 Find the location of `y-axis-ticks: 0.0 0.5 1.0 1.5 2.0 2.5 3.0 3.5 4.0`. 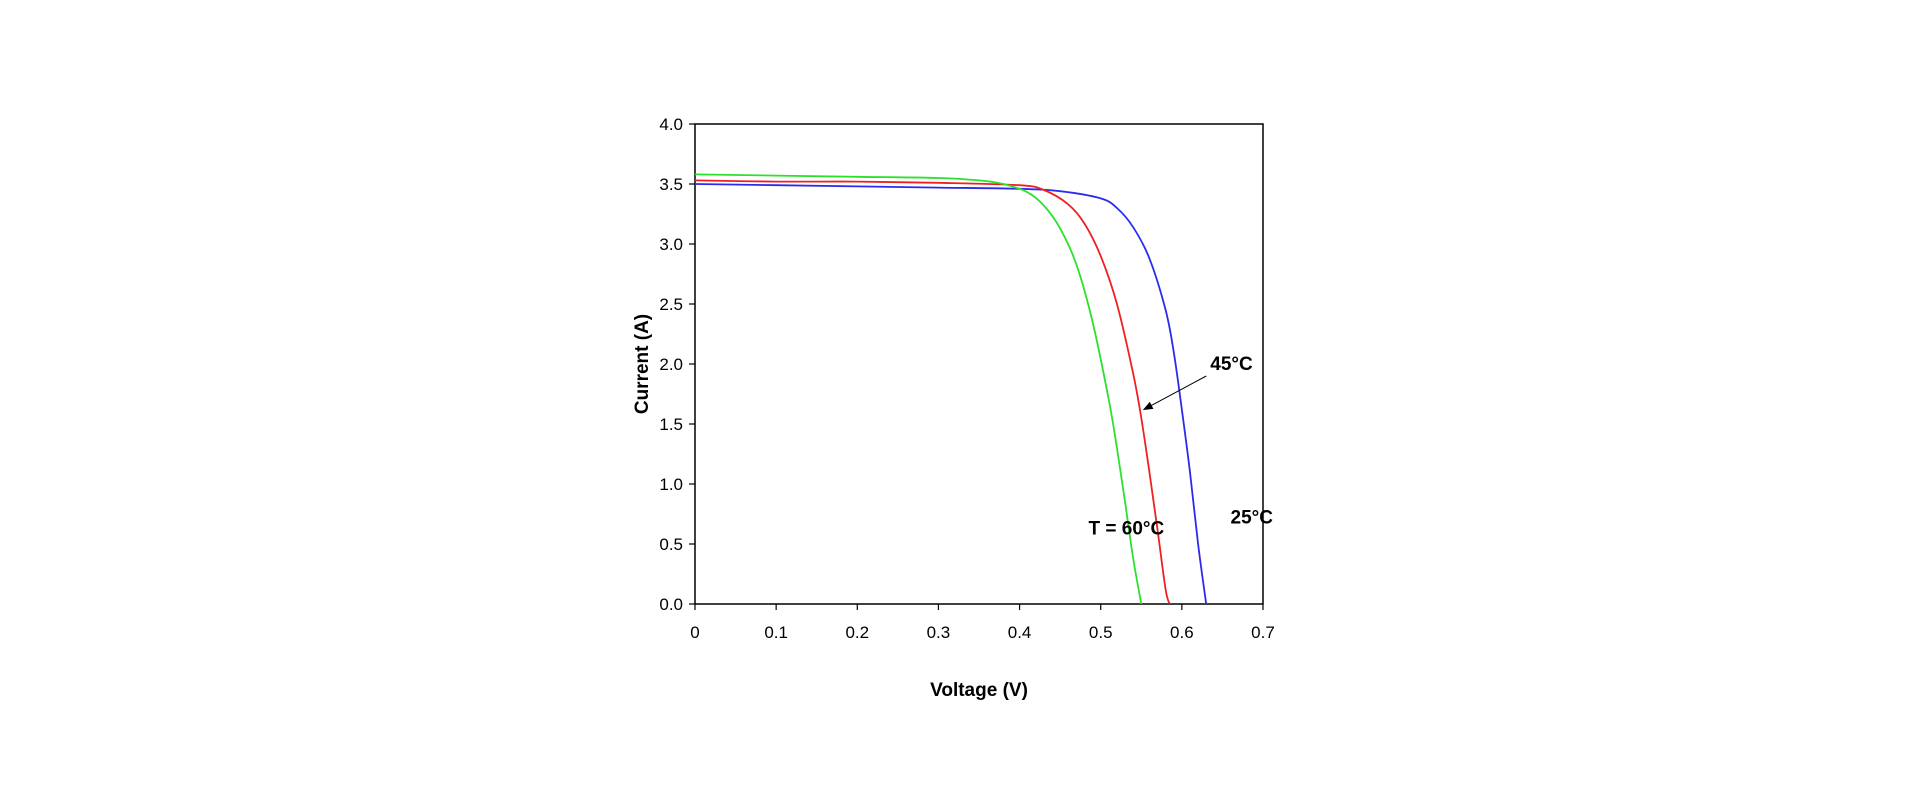

y-axis-ticks: 0.0 0.5 1.0 1.5 2.0 2.5 3.0 3.5 4.0 is located at coordinates (677, 364).